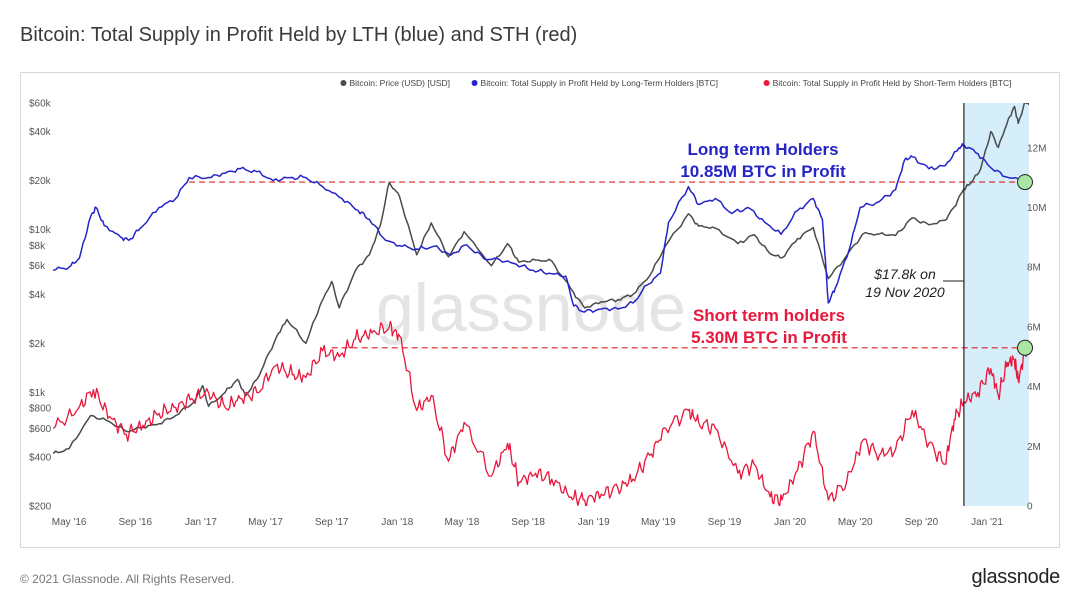 The height and width of the screenshot is (605, 1080). I want to click on legend-dot-price, so click(343, 83).